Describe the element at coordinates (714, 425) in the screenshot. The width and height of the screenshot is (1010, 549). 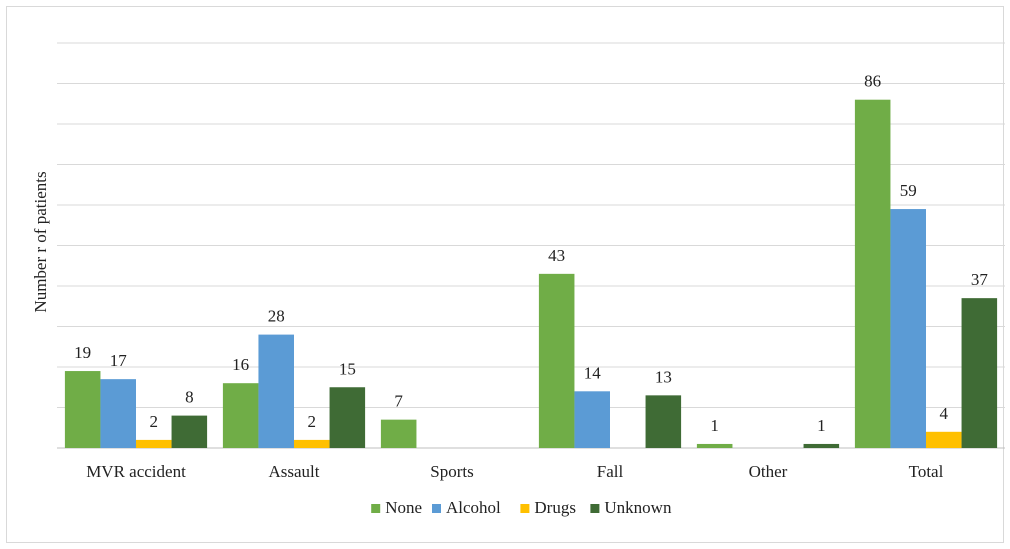
I see `data-label-none-4: 1` at that location.